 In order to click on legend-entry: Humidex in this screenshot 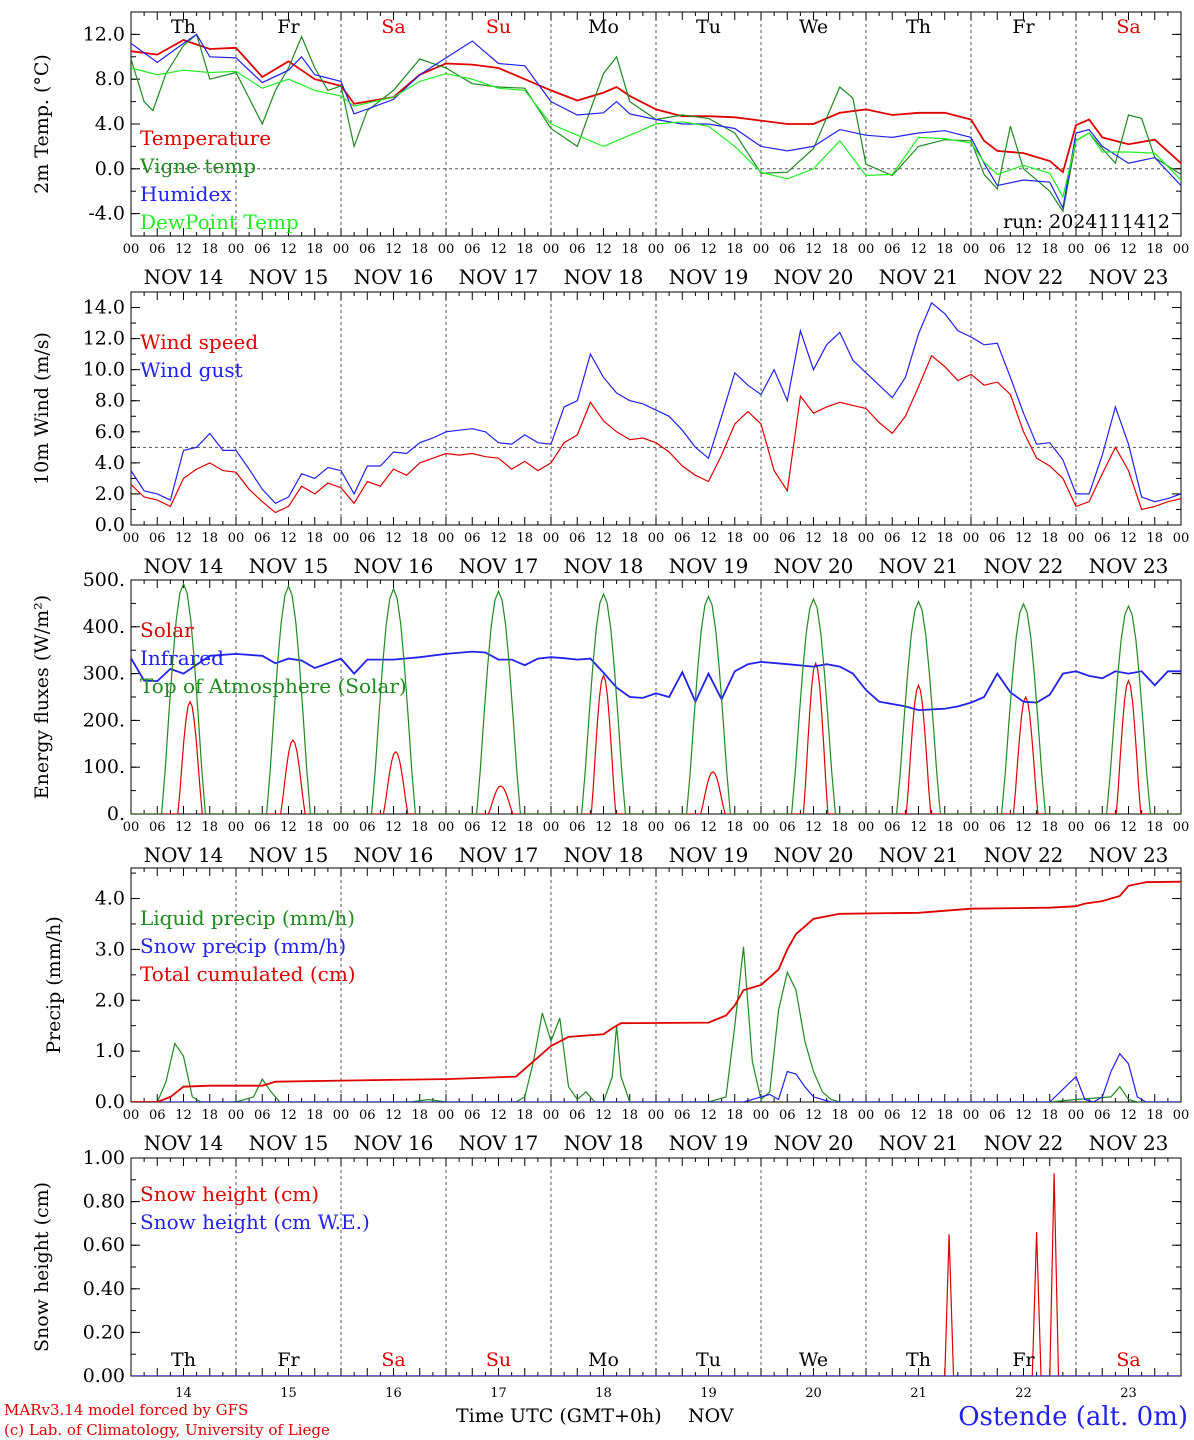, I will do `click(186, 194)`.